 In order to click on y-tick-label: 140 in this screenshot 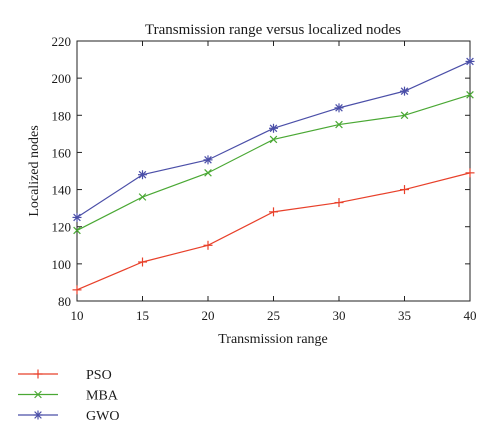, I will do `click(62, 190)`.